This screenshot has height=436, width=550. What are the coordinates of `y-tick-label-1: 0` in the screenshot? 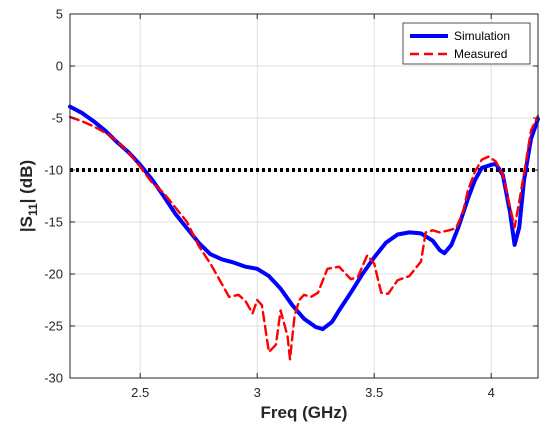 It's located at (59, 66).